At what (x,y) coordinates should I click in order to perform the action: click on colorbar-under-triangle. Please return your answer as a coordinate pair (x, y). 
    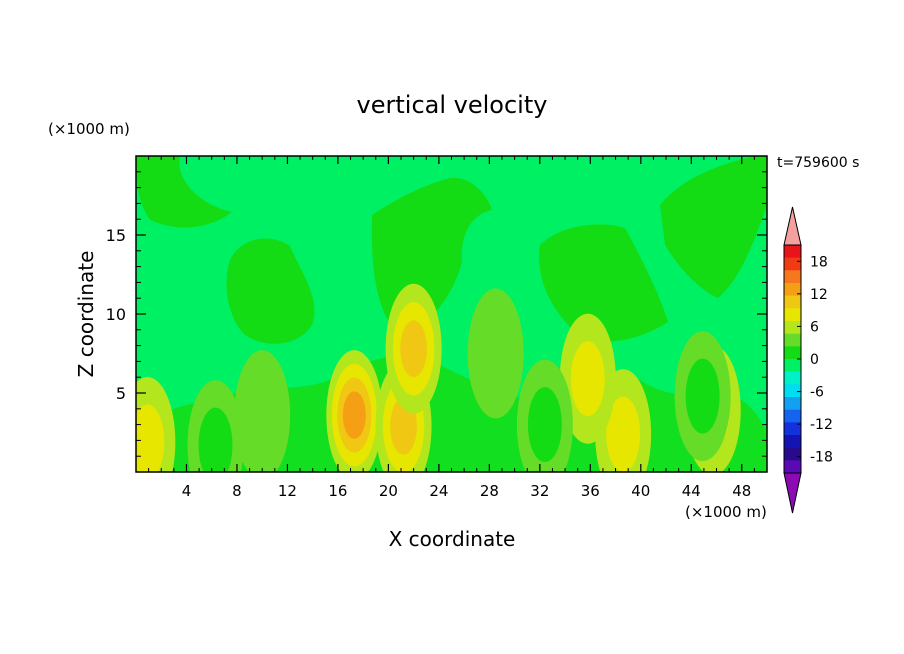
    Looking at the image, I should click on (792, 493).